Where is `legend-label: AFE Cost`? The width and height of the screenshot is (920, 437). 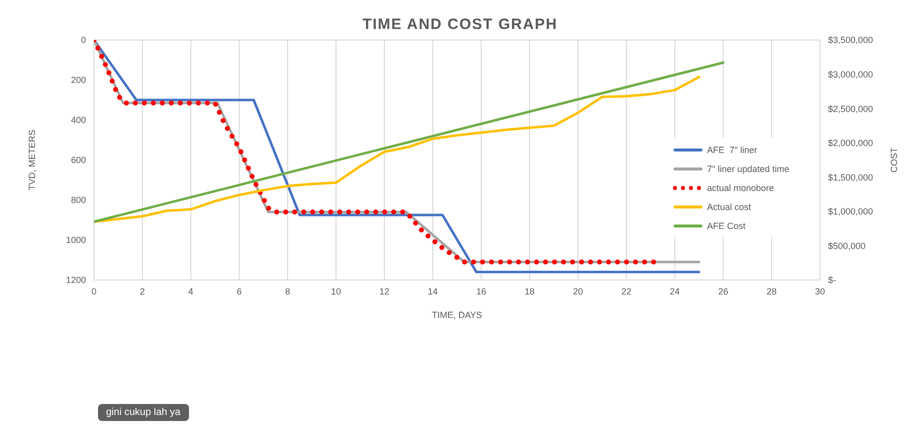
legend-label: AFE Cost is located at coordinates (726, 225).